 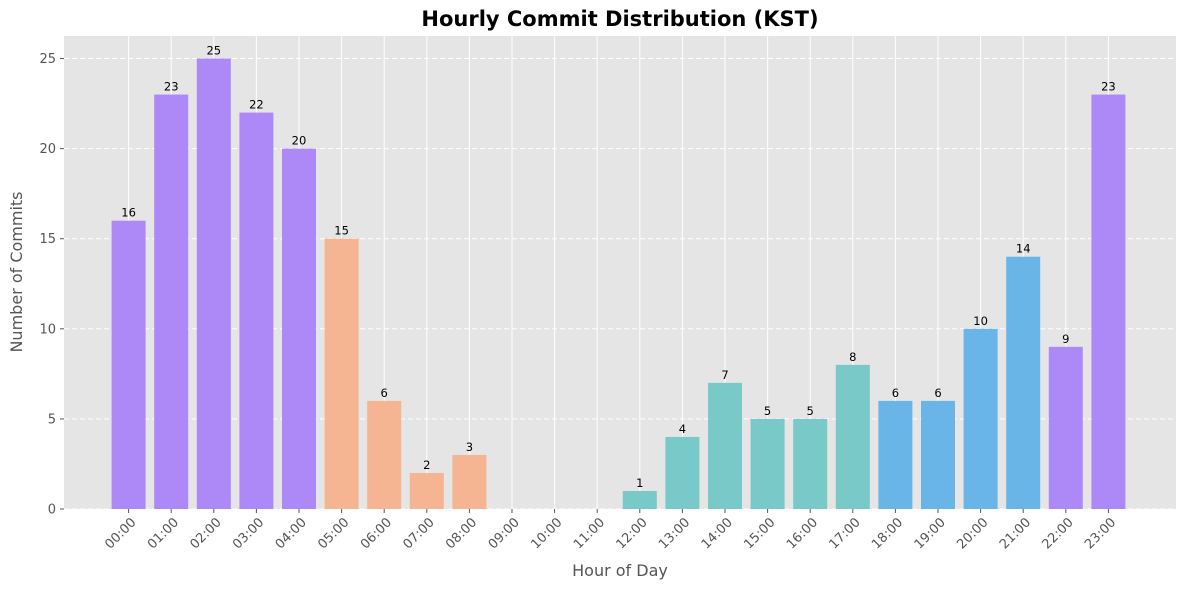 I want to click on x-tick-label: 19:00, so click(x=930, y=533).